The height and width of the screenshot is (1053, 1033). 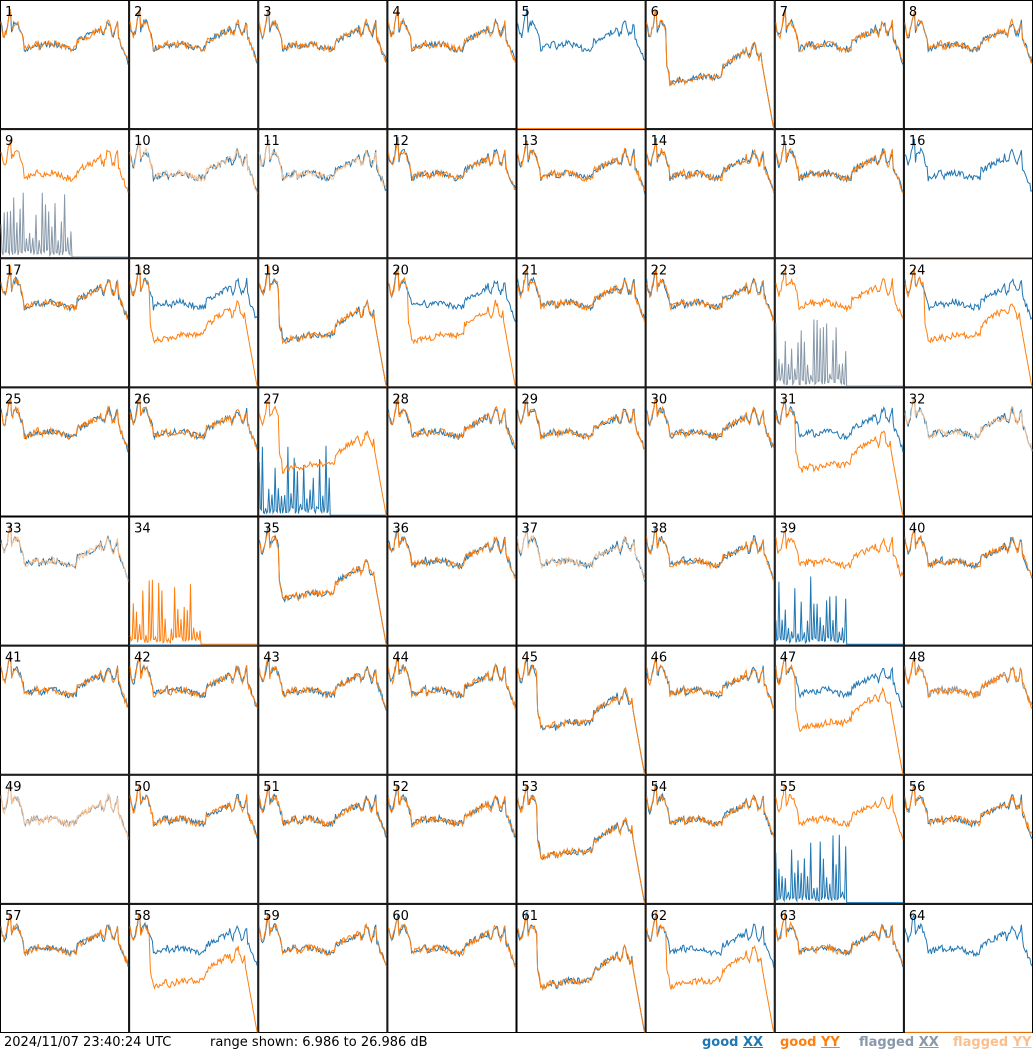 What do you see at coordinates (788, 270) in the screenshot?
I see `panel-number: 23` at bounding box center [788, 270].